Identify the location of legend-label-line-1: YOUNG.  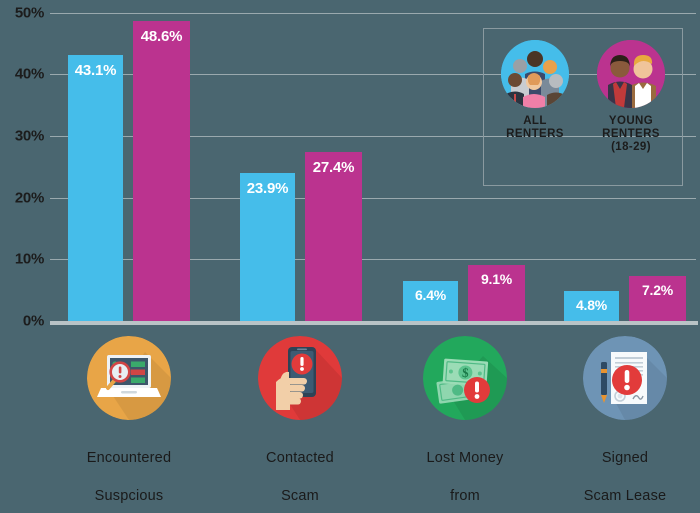
(631, 121).